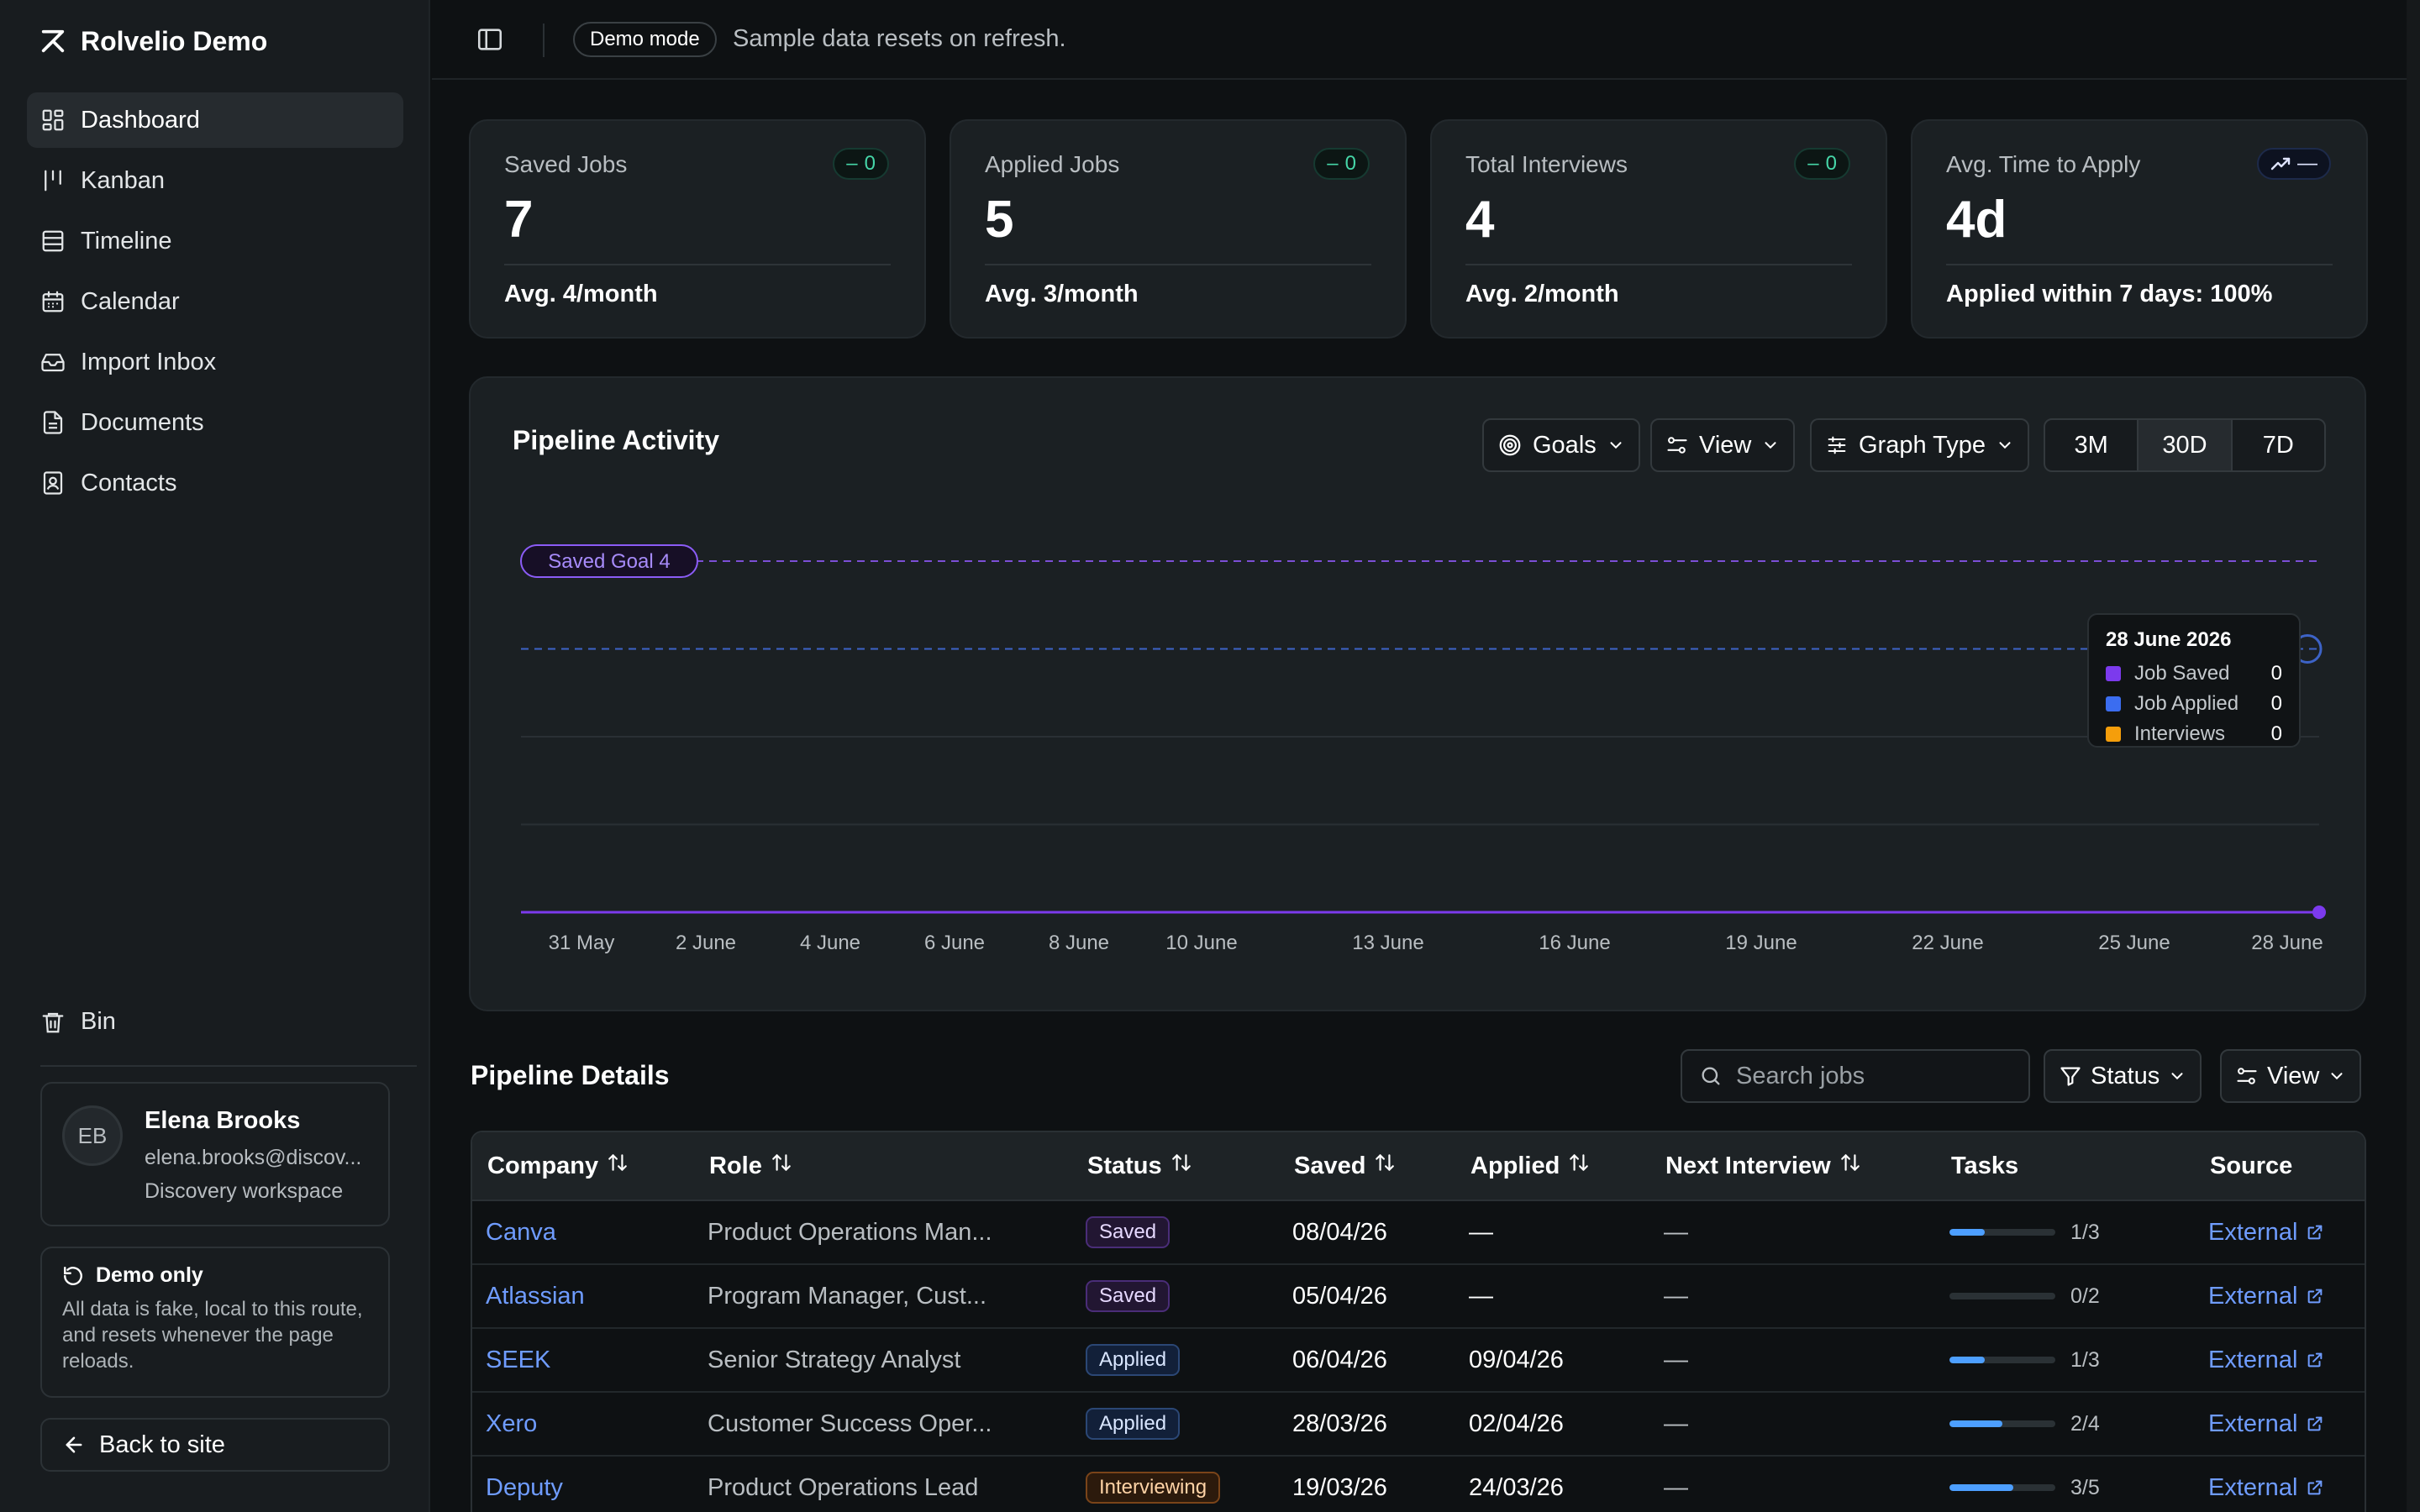 The height and width of the screenshot is (1512, 2420). What do you see at coordinates (1175, 1166) in the screenshot?
I see `column-status: Status` at bounding box center [1175, 1166].